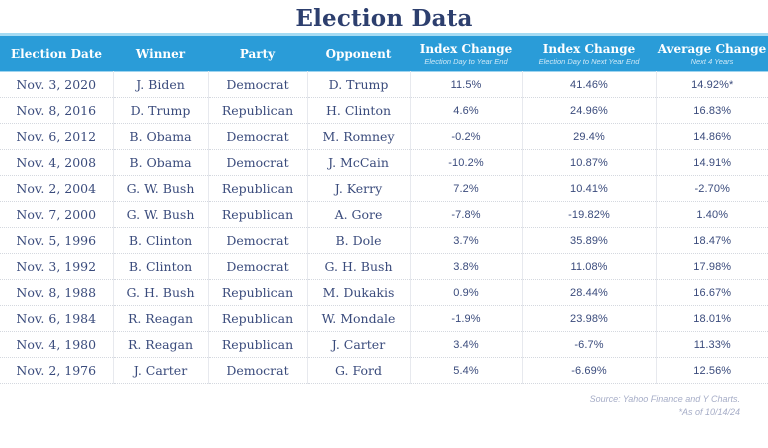 The height and width of the screenshot is (448, 768). What do you see at coordinates (56, 53) in the screenshot?
I see `column-label: Election Date` at bounding box center [56, 53].